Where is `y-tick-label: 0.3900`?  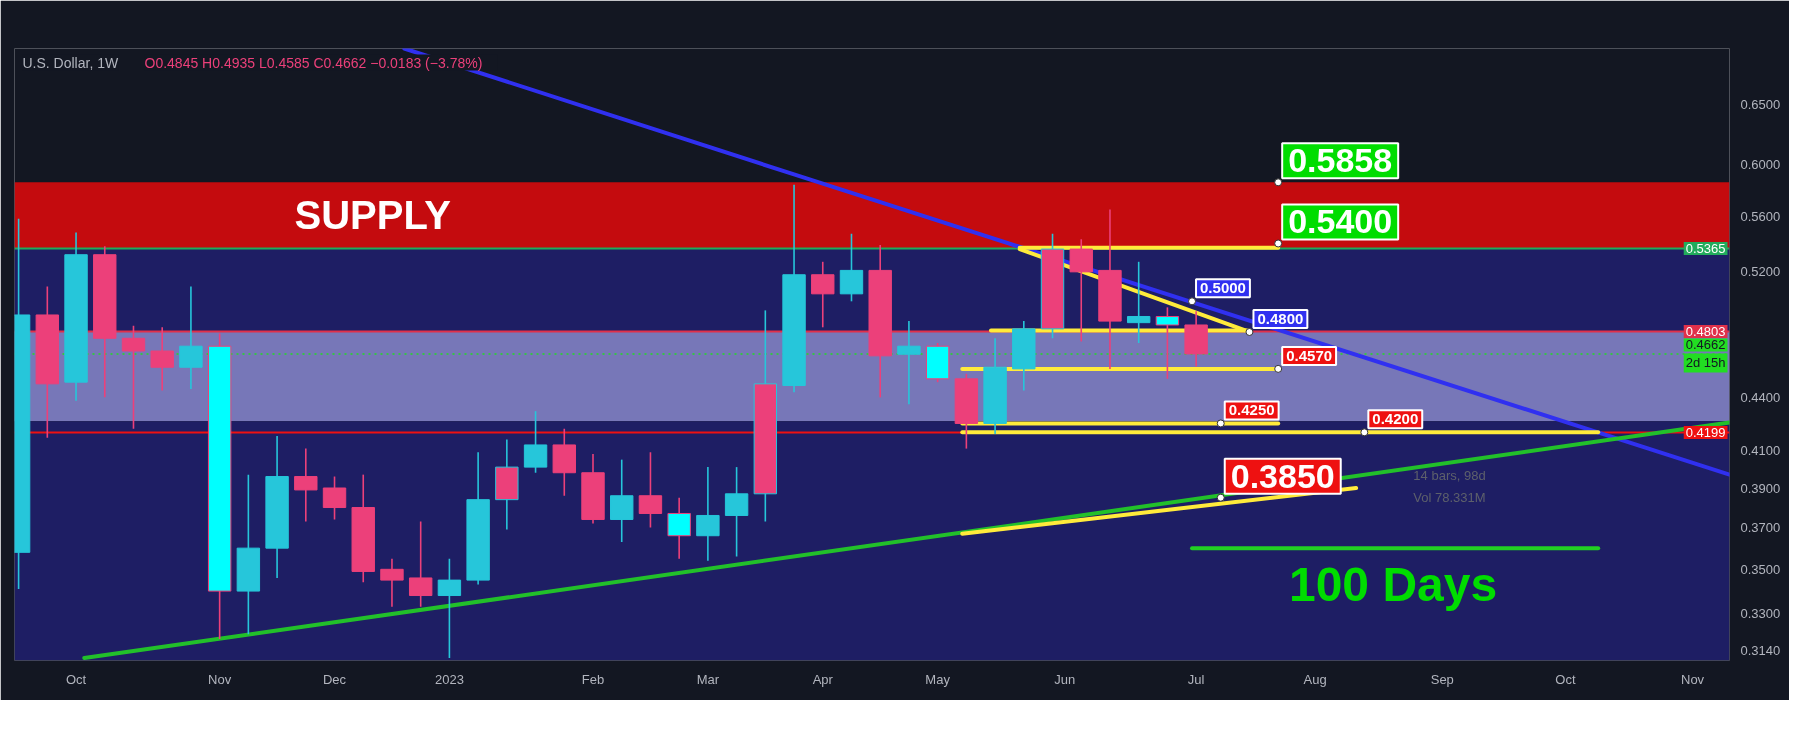 y-tick-label: 0.3900 is located at coordinates (1760, 488).